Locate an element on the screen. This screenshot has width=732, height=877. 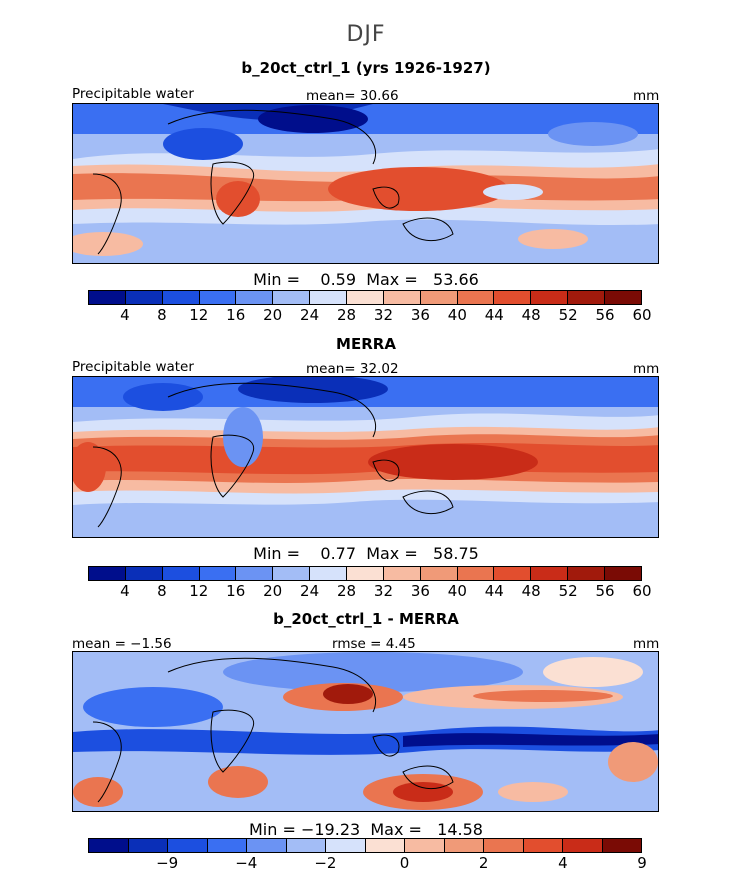
colorbar-tick-label: 9 is located at coordinates (642, 863).